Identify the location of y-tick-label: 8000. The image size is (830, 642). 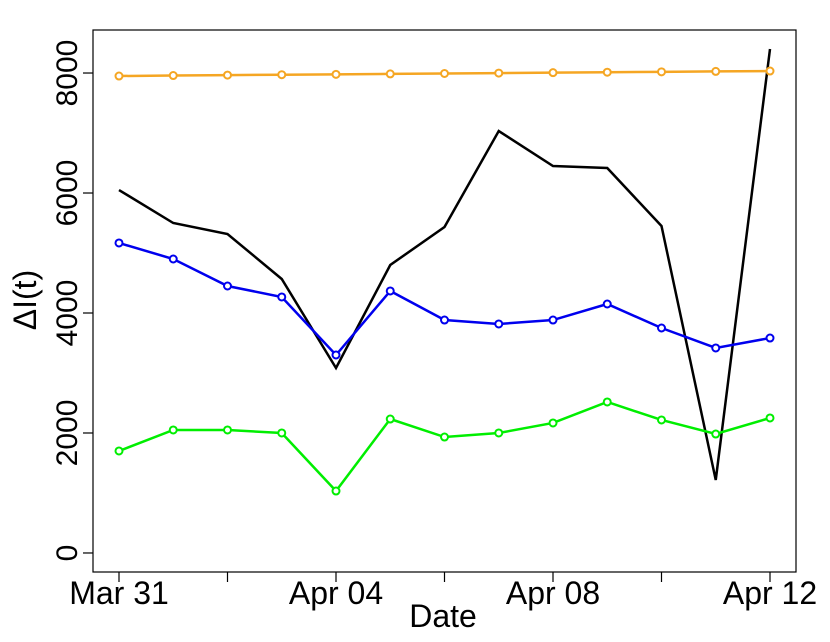
(67, 73).